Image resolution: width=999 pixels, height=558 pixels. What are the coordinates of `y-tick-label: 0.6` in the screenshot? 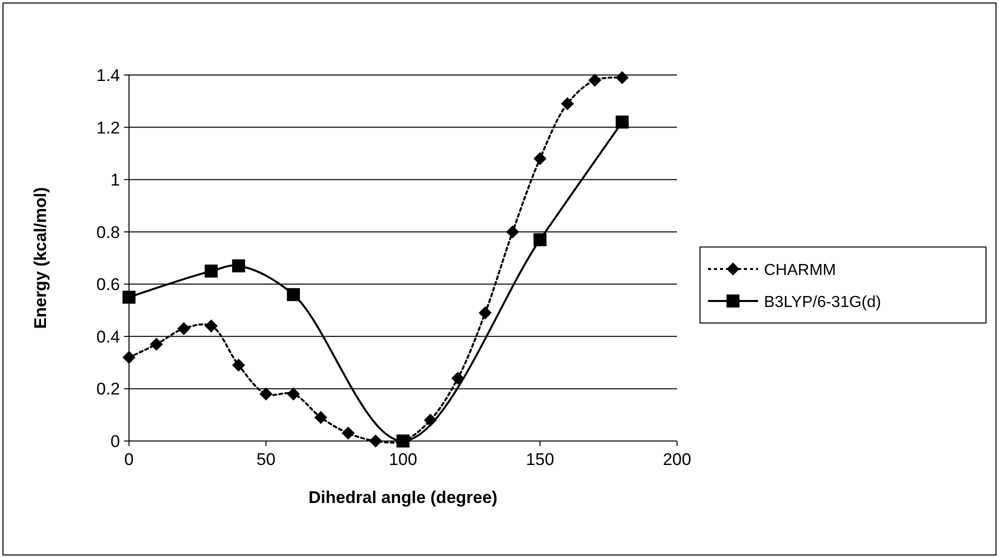 It's located at (108, 284).